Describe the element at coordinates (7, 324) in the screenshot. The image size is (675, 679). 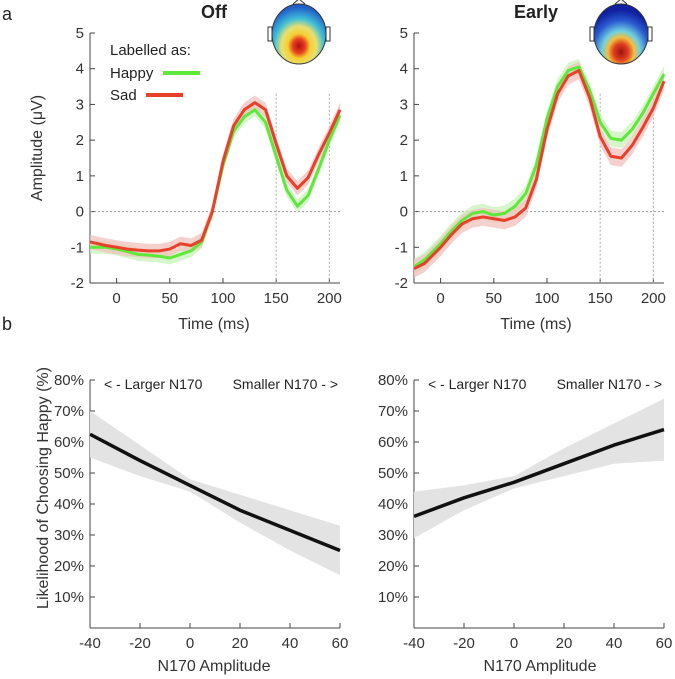
I see `panel-label-b: b` at that location.